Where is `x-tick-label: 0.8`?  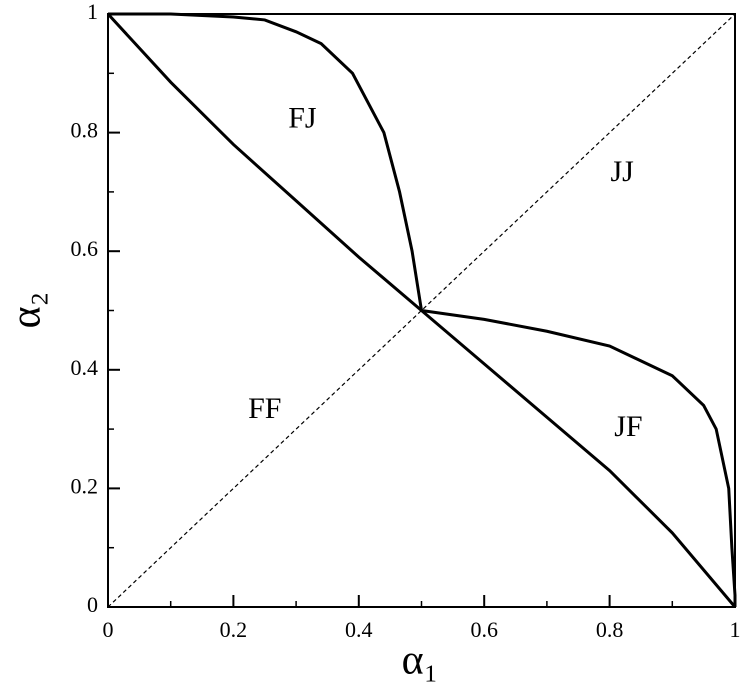 x-tick-label: 0.8 is located at coordinates (610, 629).